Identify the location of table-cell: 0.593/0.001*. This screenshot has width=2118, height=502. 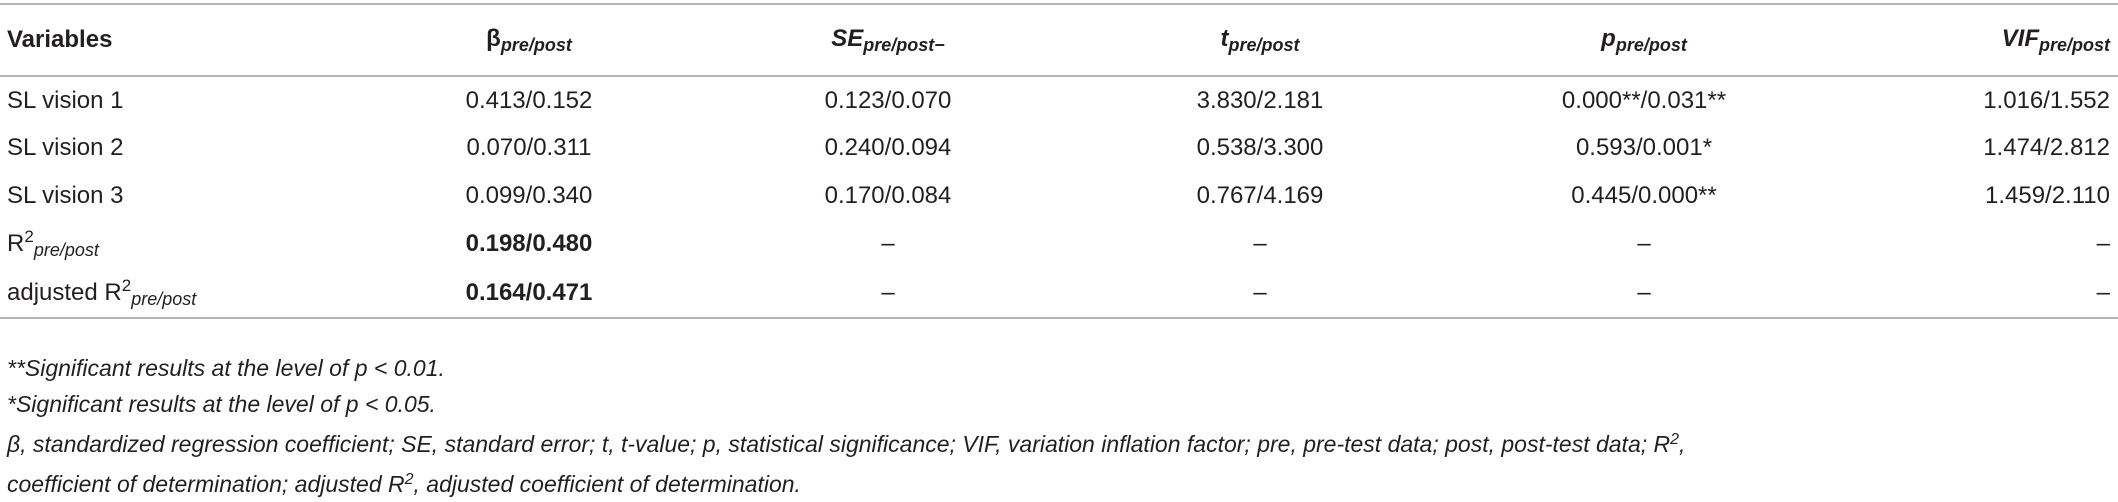
(1644, 147).